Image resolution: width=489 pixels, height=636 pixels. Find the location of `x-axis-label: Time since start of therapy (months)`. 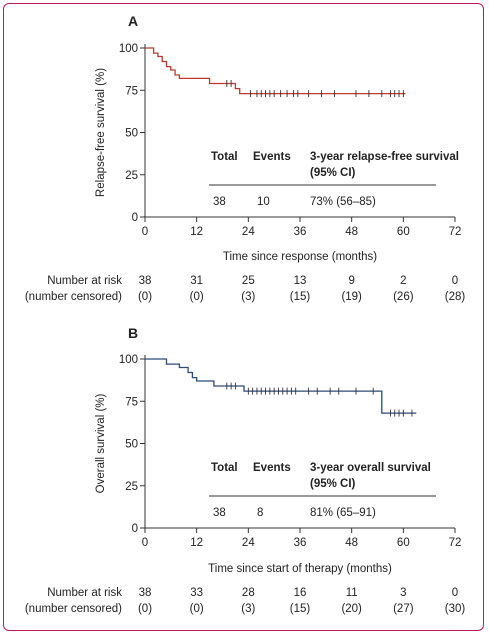

x-axis-label: Time since start of therapy (months) is located at coordinates (300, 569).